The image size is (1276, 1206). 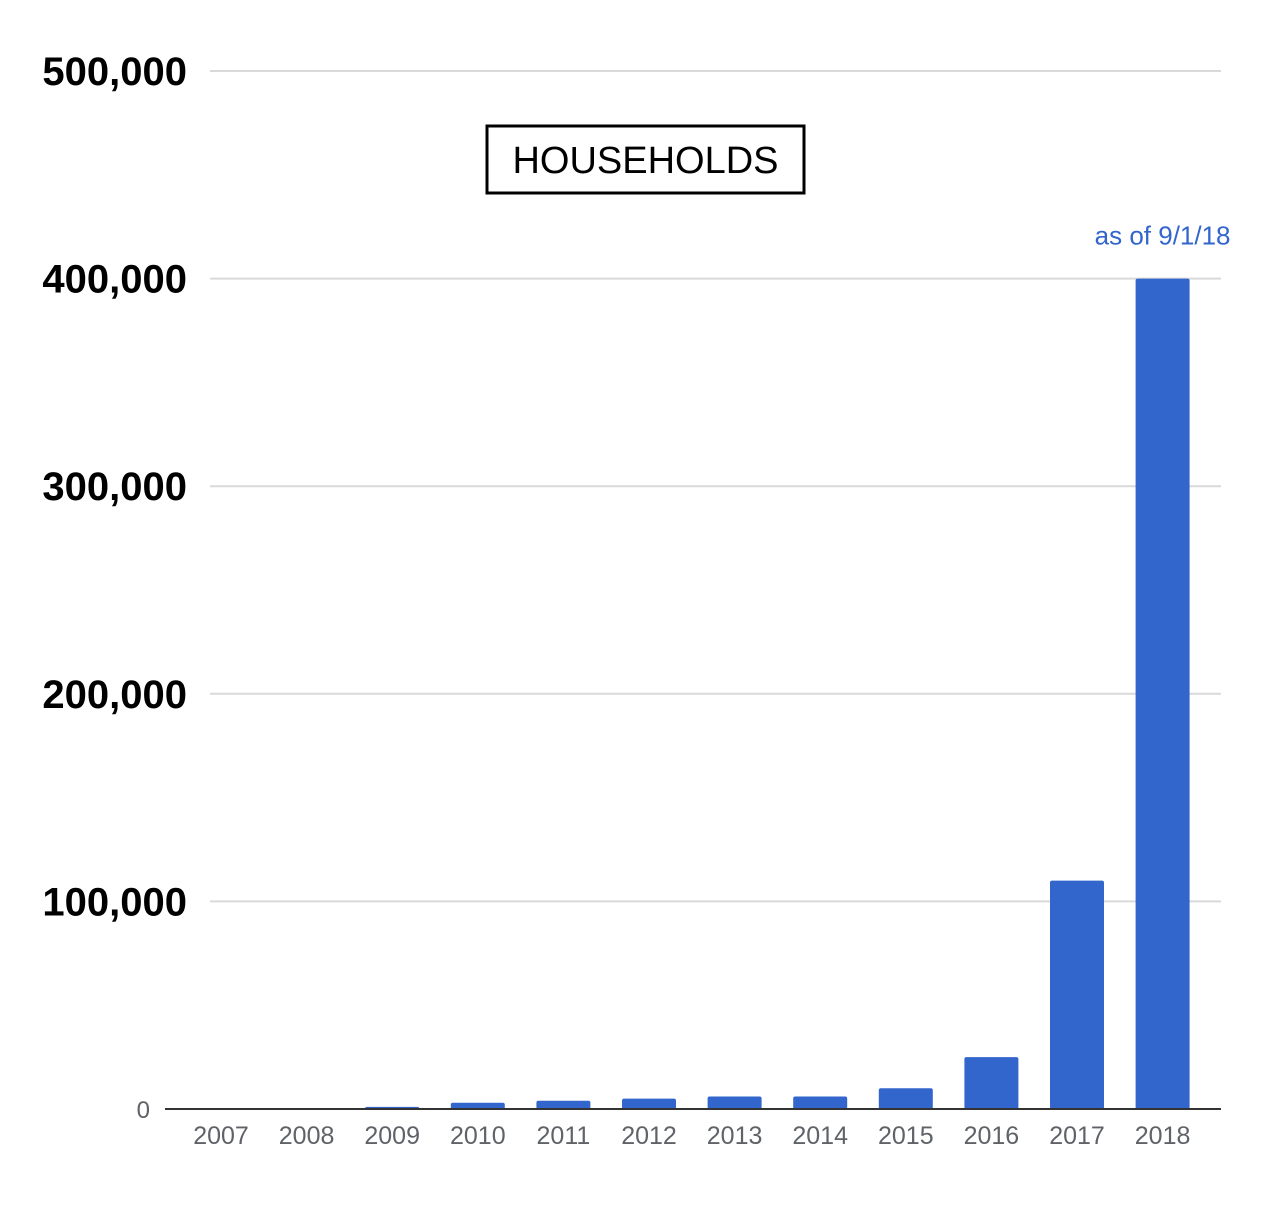 I want to click on x-tick-label: 2012, so click(x=649, y=1136).